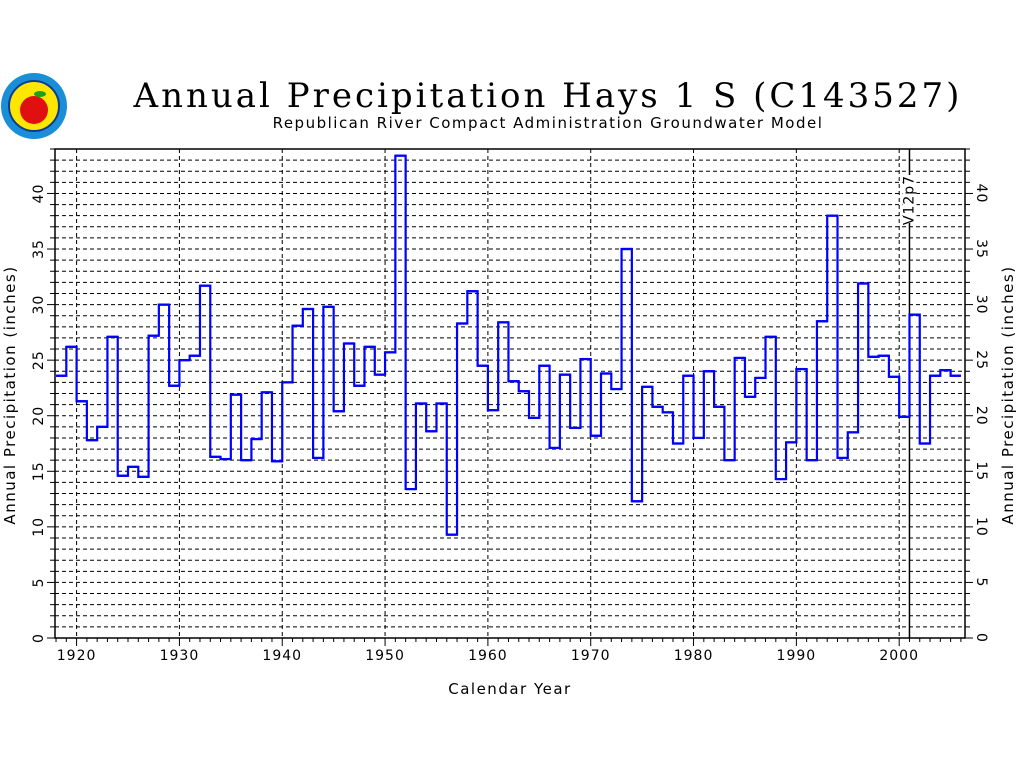  What do you see at coordinates (180, 656) in the screenshot?
I see `x-tick-label: 1930` at bounding box center [180, 656].